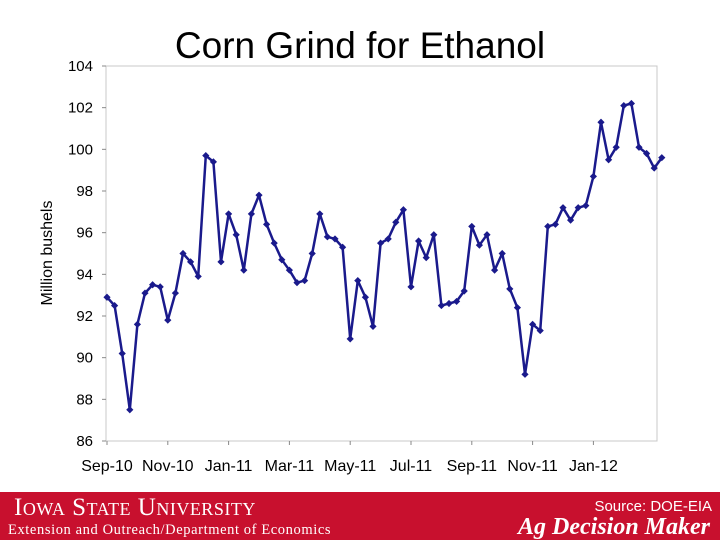 This screenshot has height=541, width=720. What do you see at coordinates (84, 399) in the screenshot?
I see `y-tick-label: 88` at bounding box center [84, 399].